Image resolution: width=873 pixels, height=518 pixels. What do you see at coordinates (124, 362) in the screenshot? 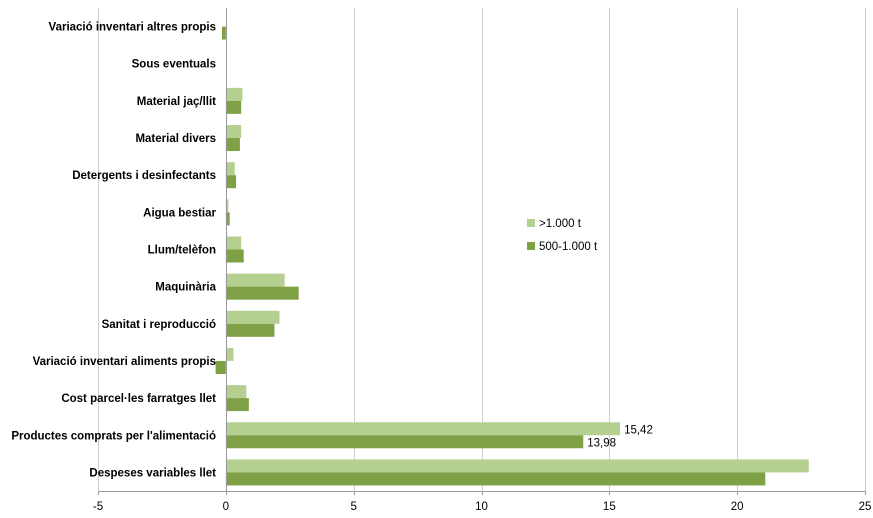
I see `category-label: Variació inventari aliments propis` at bounding box center [124, 362].